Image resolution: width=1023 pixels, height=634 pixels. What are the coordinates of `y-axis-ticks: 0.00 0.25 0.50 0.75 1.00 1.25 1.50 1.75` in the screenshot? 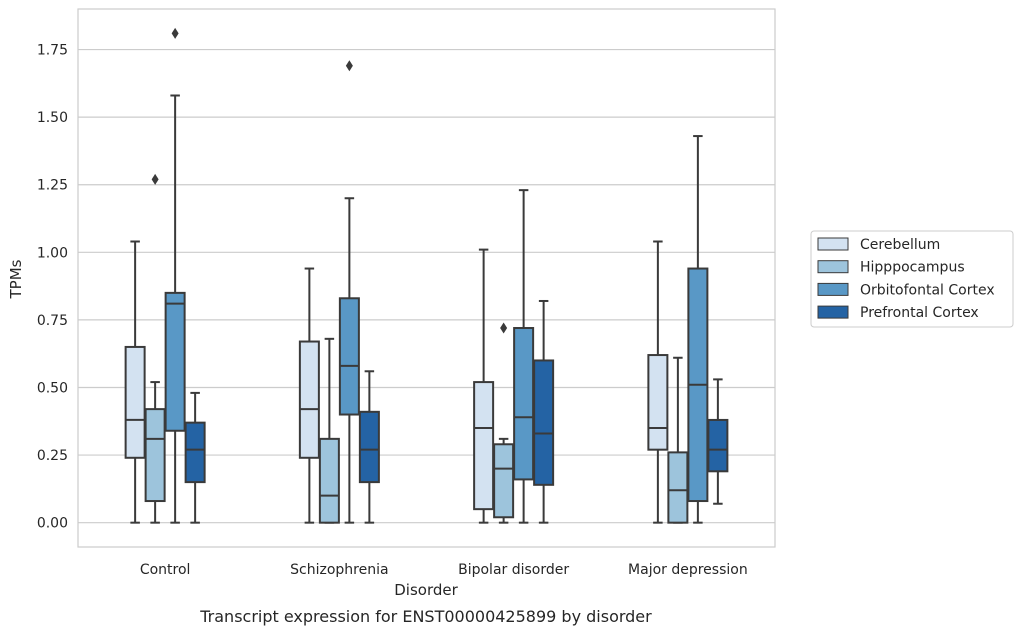 It's located at (52, 287).